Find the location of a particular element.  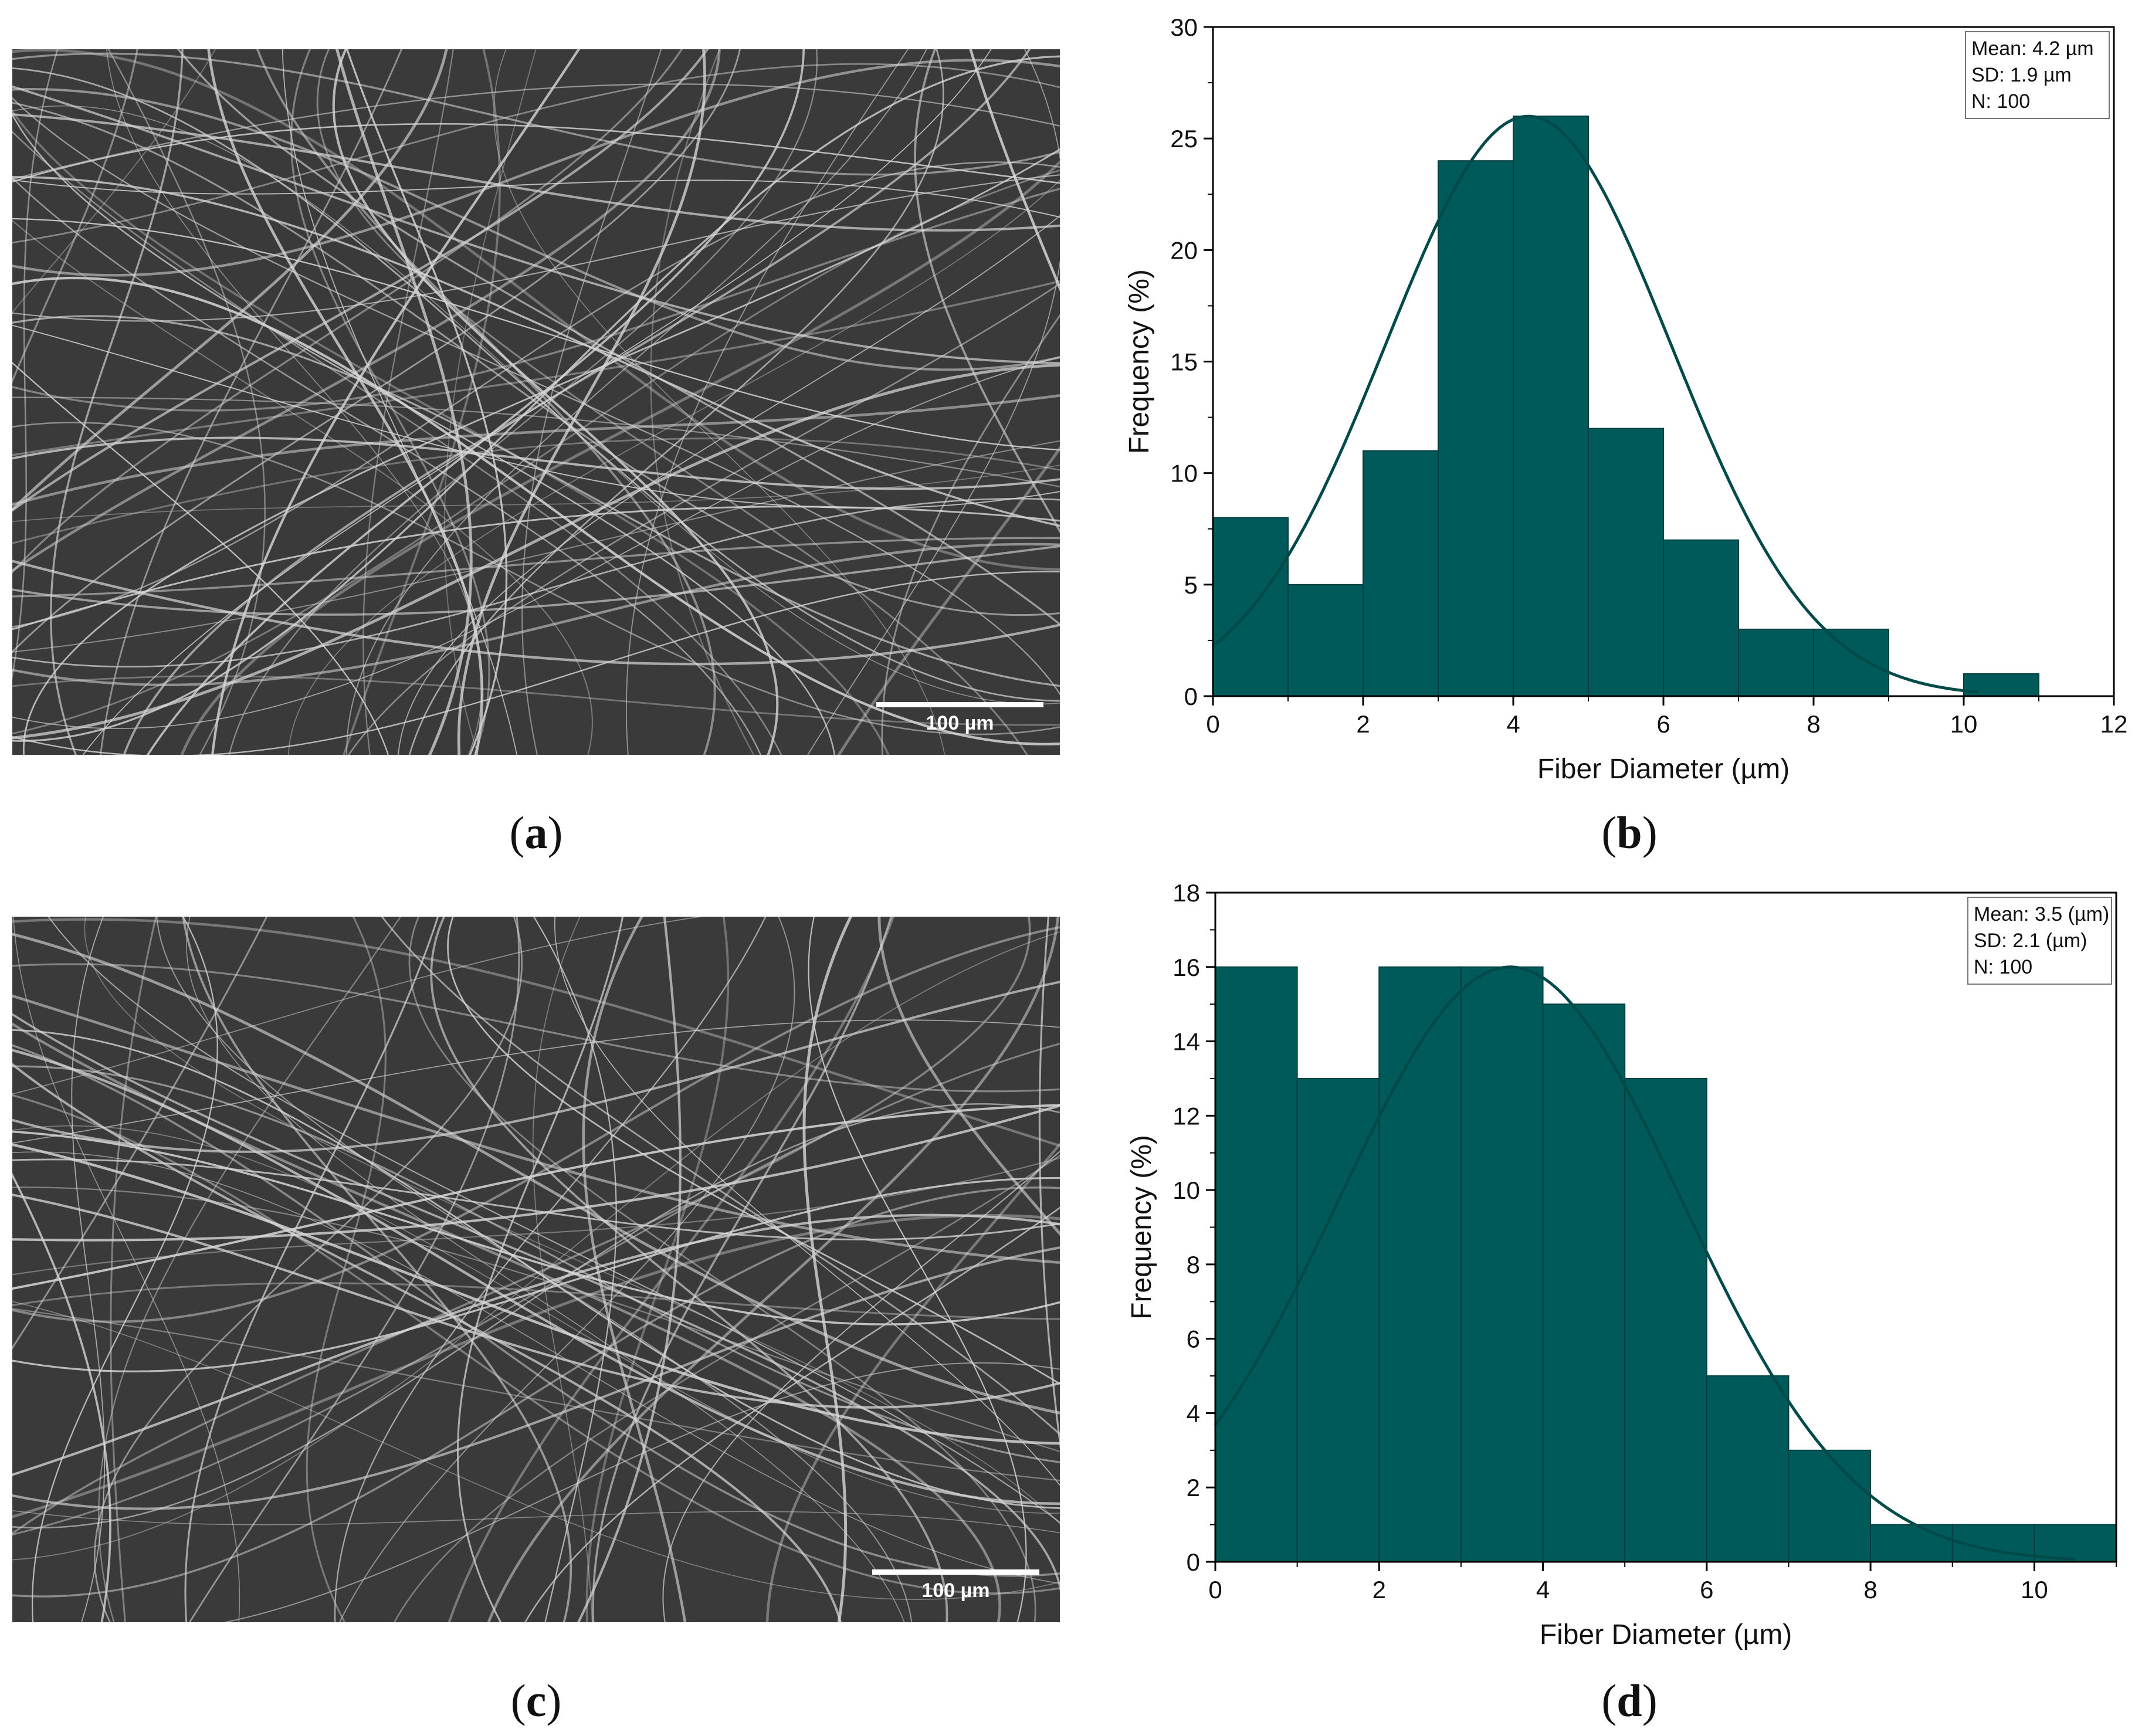

y-tick-label: 15 is located at coordinates (1184, 362).